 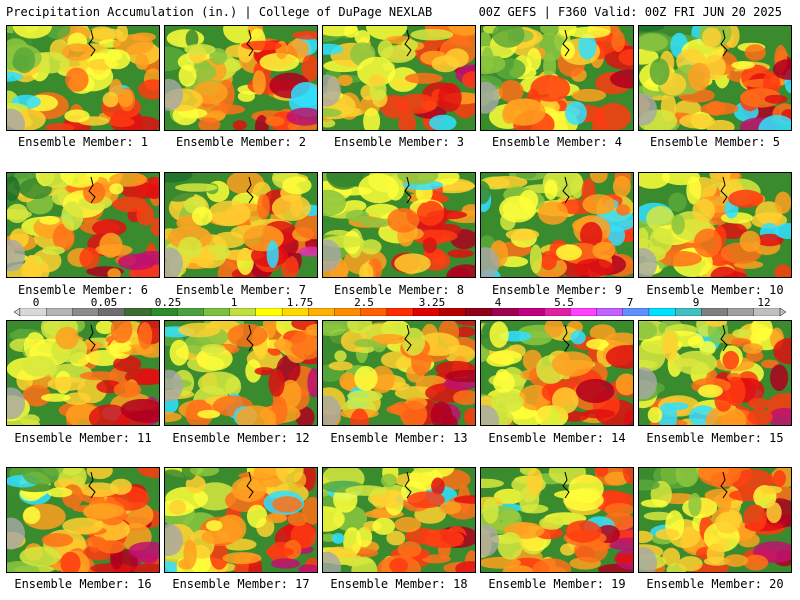 What do you see at coordinates (17, 312) in the screenshot?
I see `colorbar-min-arrow` at bounding box center [17, 312].